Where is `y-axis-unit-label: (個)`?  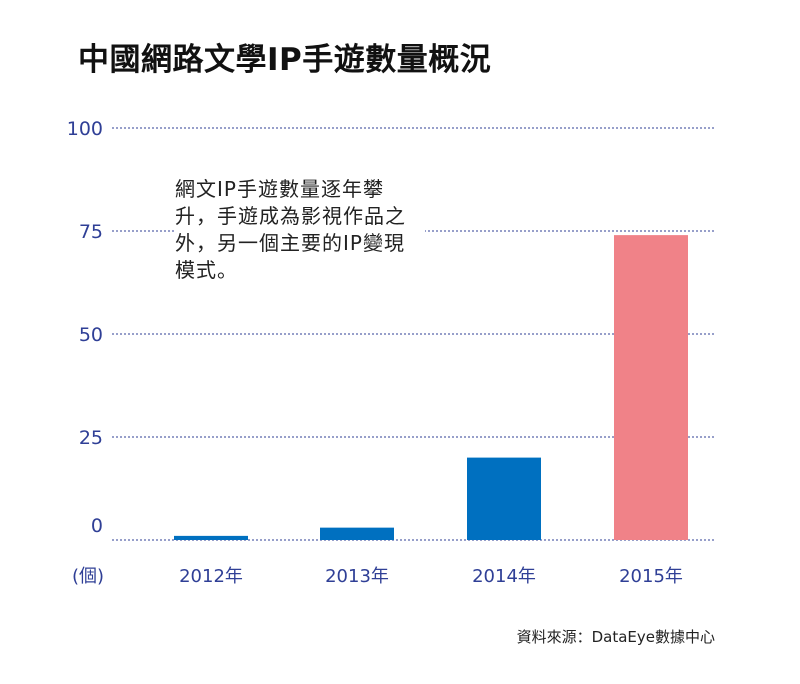
y-axis-unit-label: (個) is located at coordinates (88, 576).